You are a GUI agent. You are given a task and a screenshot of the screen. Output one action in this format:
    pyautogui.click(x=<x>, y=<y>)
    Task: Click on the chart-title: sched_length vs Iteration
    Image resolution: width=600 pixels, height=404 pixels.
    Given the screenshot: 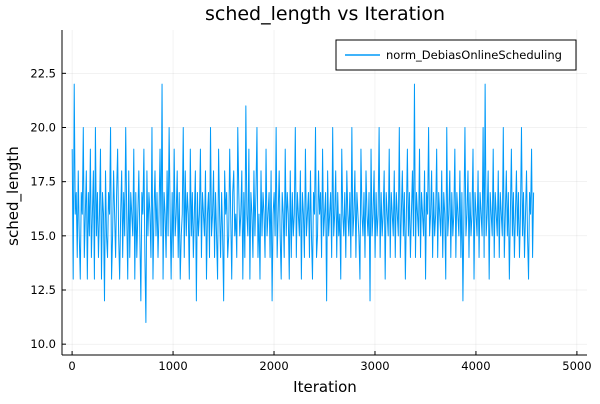 What is the action you would take?
    pyautogui.click(x=325, y=14)
    